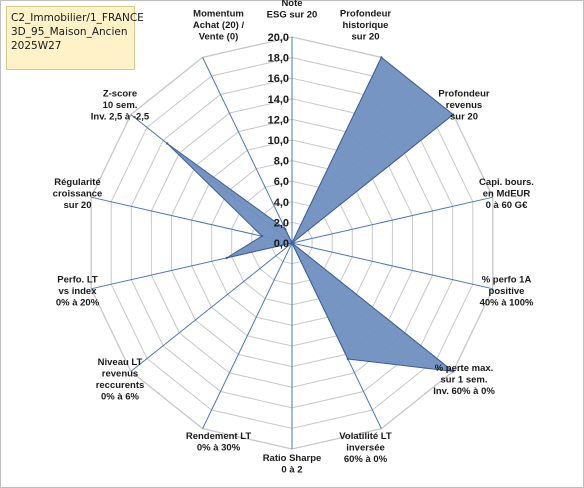 The width and height of the screenshot is (584, 488). I want to click on axis-label: Z-score 10 sem. Inv. 2,5 à -2,5, so click(120, 106).